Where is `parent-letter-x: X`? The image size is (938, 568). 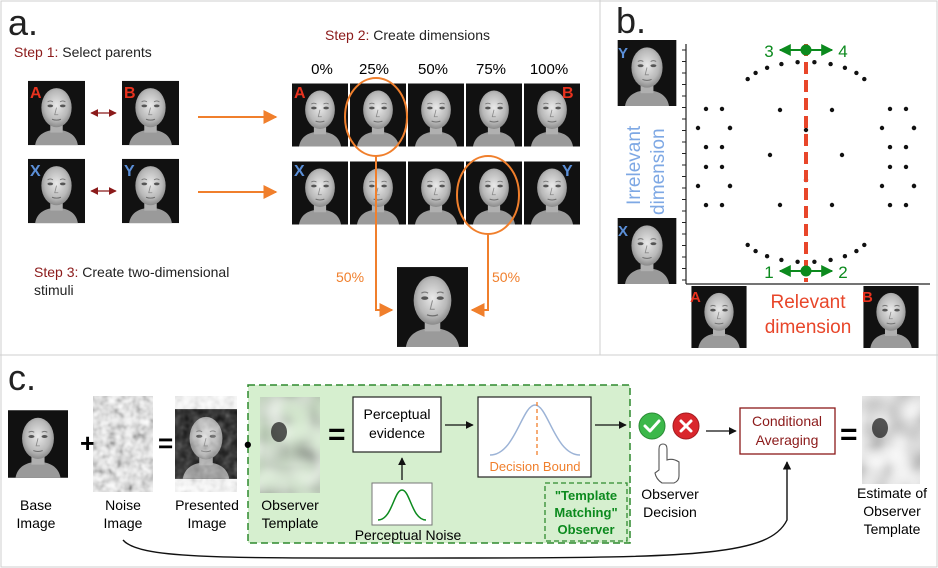
parent-letter-x: X is located at coordinates (35, 171).